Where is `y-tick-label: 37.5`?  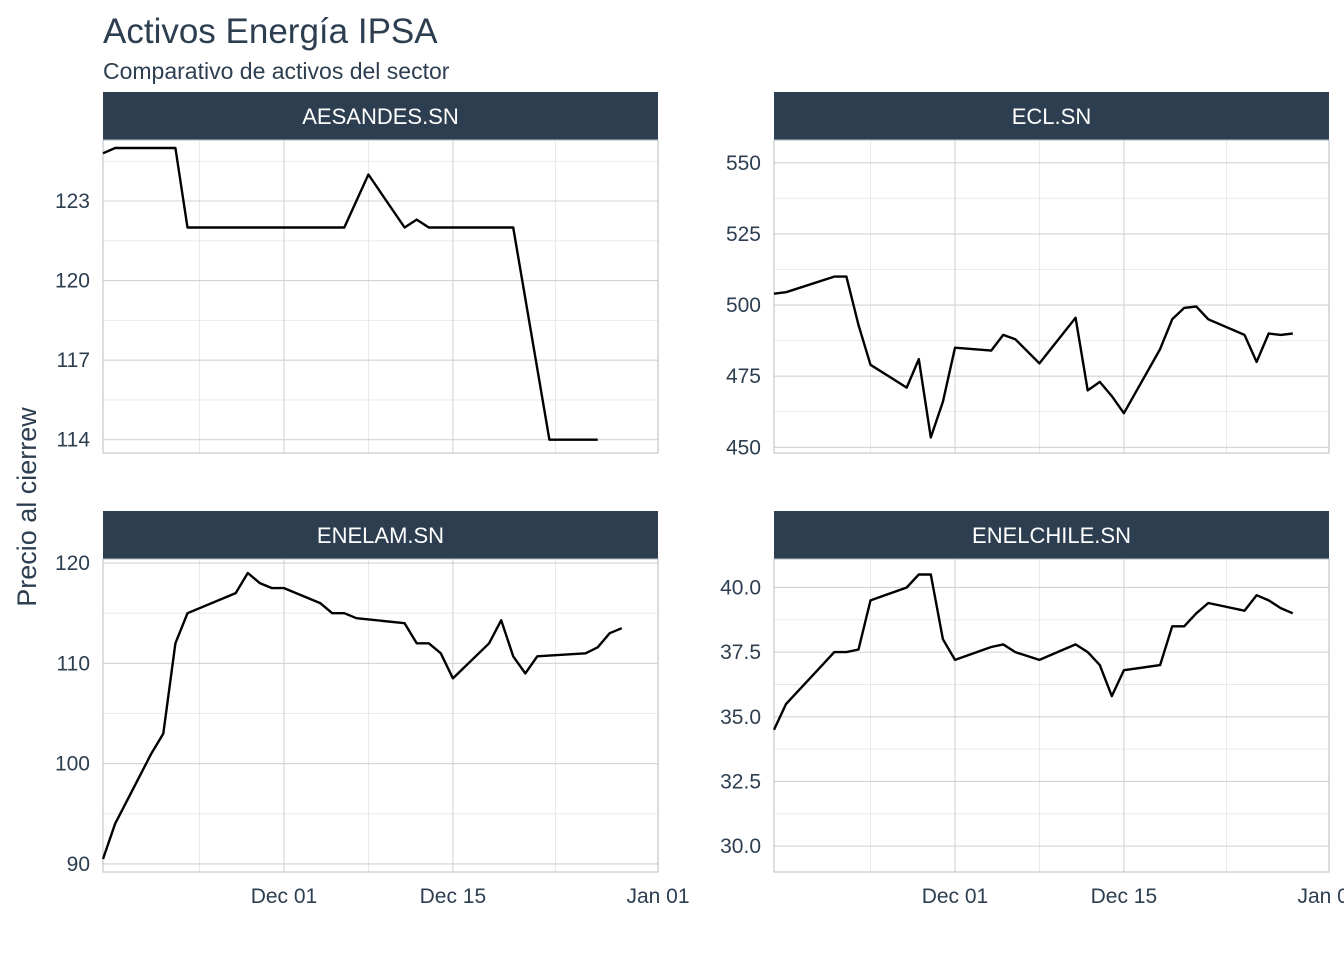
y-tick-label: 37.5 is located at coordinates (740, 652).